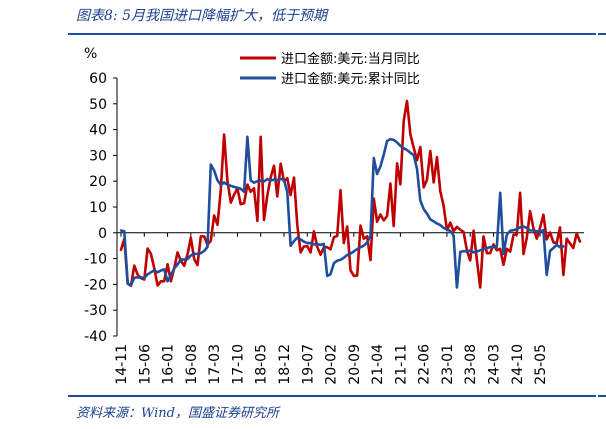  Describe the element at coordinates (95, 337) in the screenshot. I see `y-tick-label: -40` at that location.